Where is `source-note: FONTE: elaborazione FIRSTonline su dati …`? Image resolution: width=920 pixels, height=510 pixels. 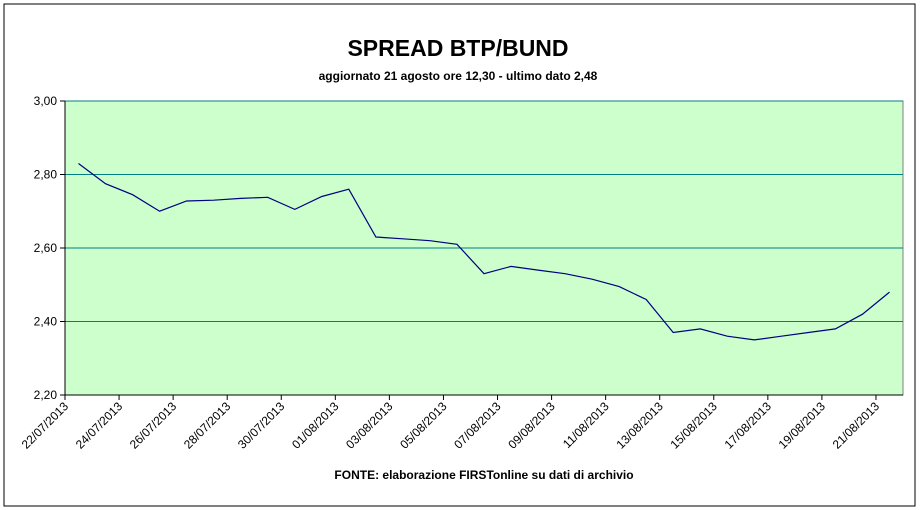
source-note: FONTE: elaborazione FIRSTonline su dati … is located at coordinates (483, 475).